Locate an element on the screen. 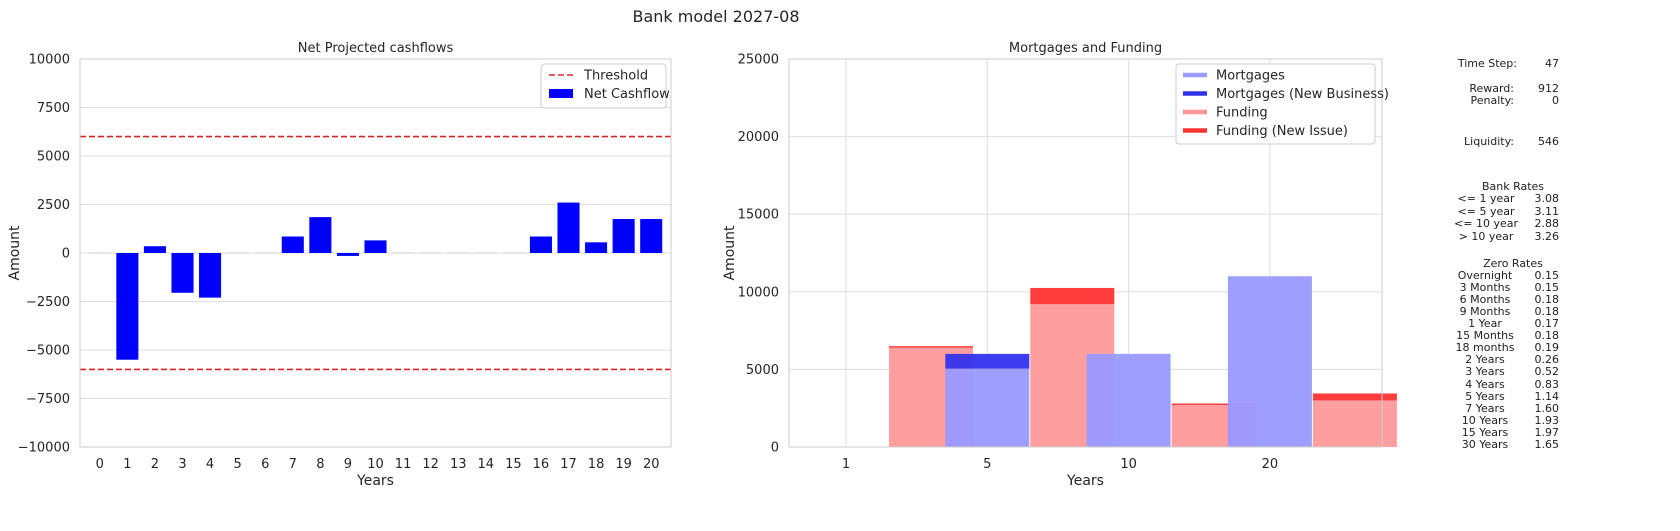  y-tick-label: −10000 is located at coordinates (44, 448).